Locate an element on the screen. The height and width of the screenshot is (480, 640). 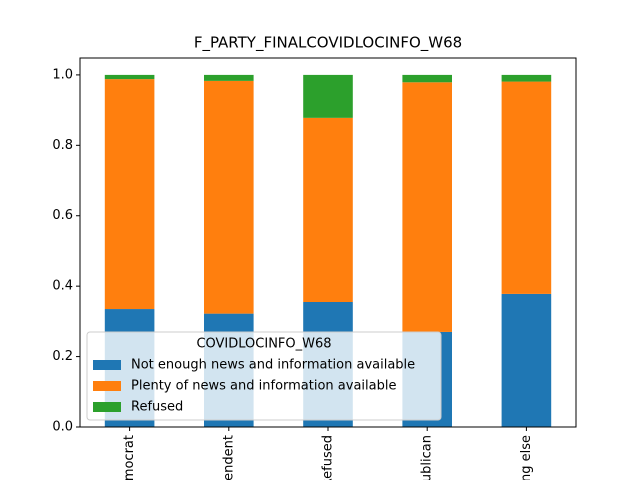
y-tick-label: 1.0 is located at coordinates (62, 74).